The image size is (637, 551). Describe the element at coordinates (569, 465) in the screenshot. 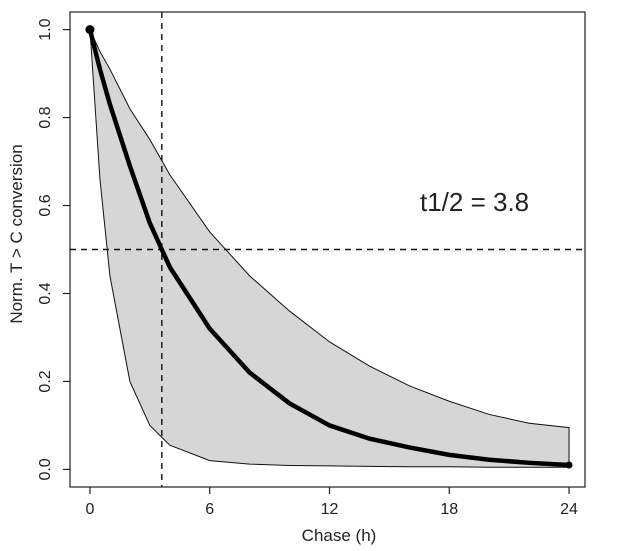

I see `end-point` at that location.